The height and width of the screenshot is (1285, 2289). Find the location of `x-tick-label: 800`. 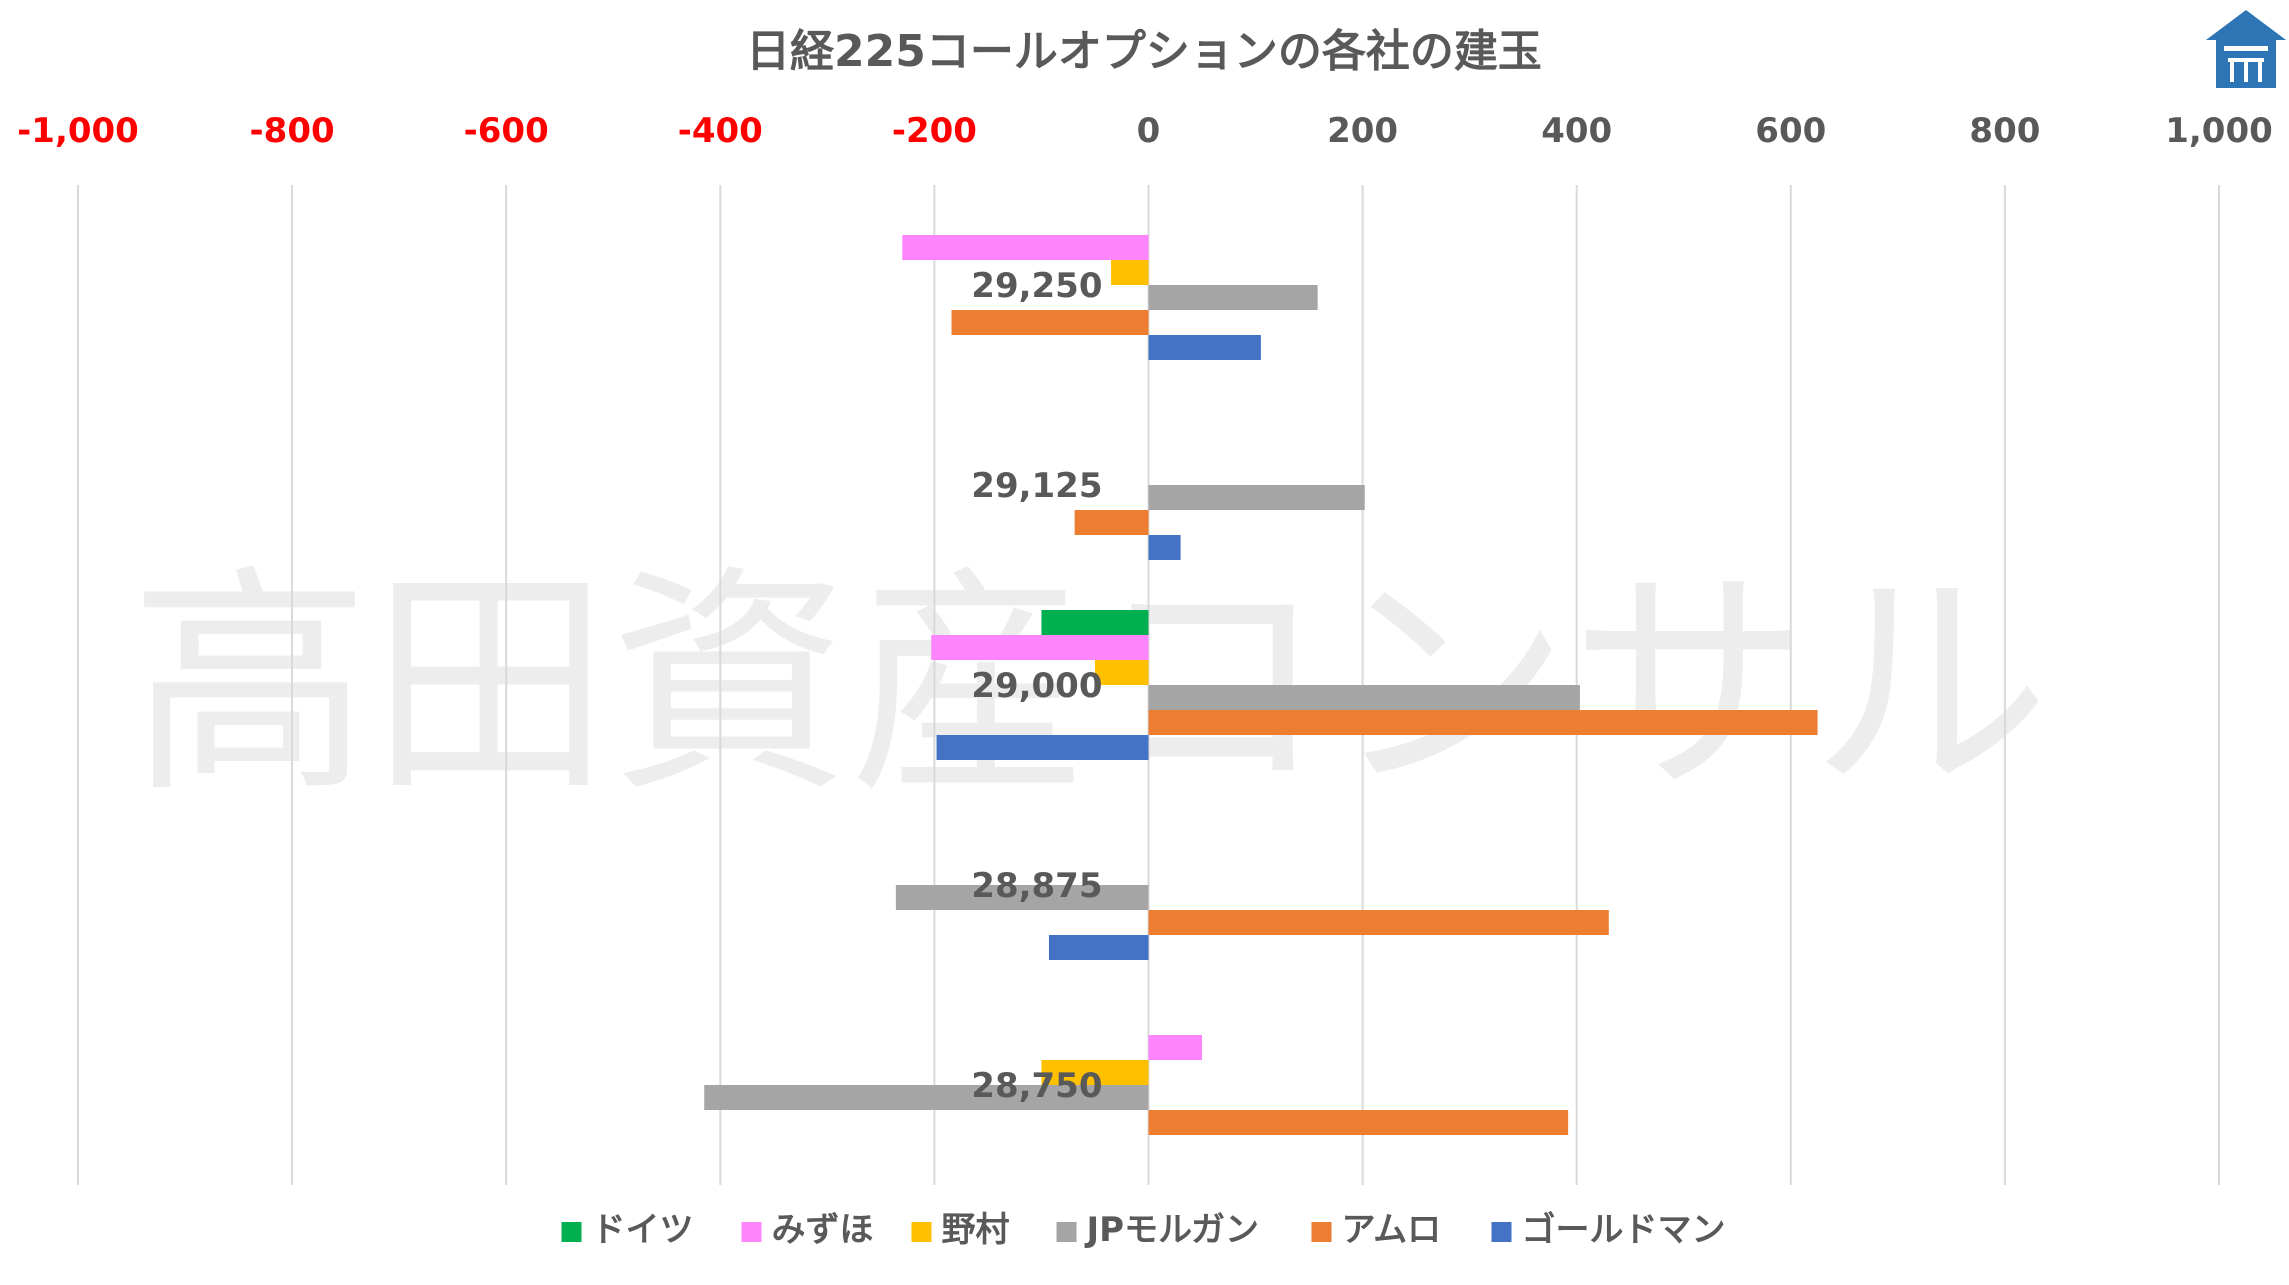

x-tick-label: 800 is located at coordinates (2004, 131).